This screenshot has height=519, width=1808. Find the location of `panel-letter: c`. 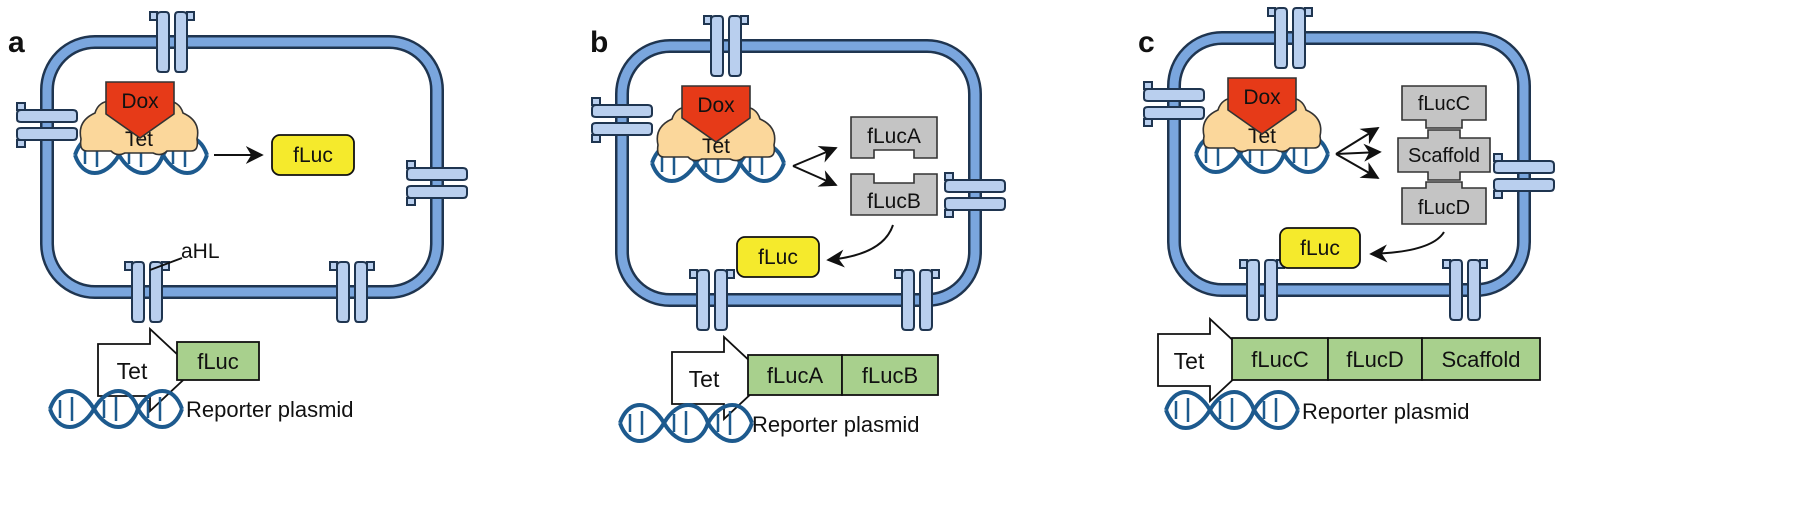

panel-letter: c is located at coordinates (1146, 42).